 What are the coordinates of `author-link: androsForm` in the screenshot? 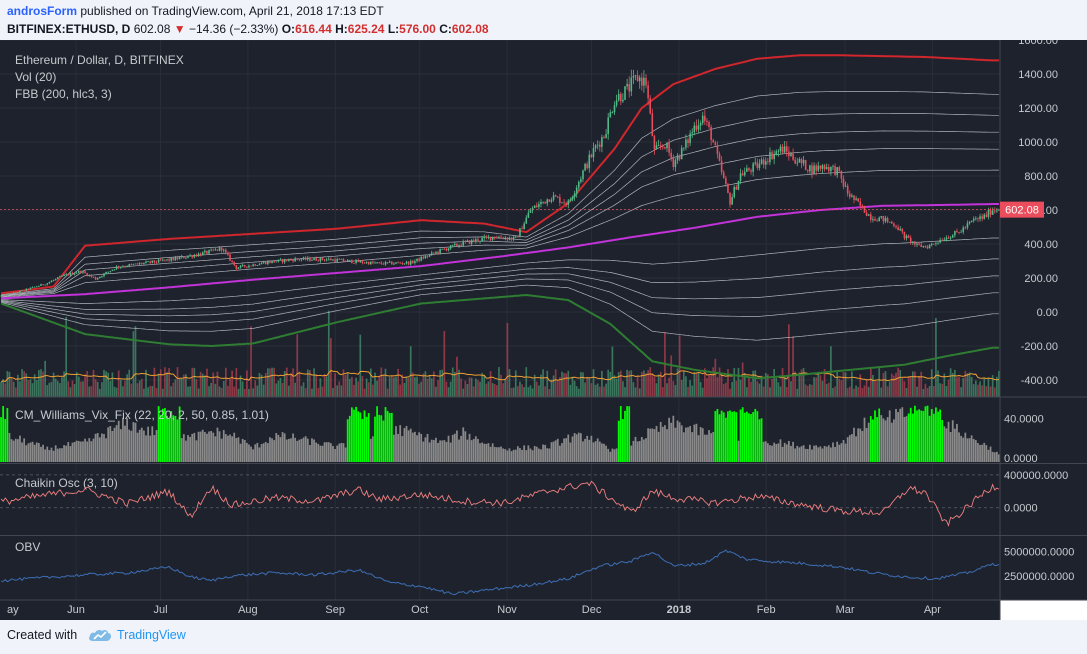 It's located at (42, 11).